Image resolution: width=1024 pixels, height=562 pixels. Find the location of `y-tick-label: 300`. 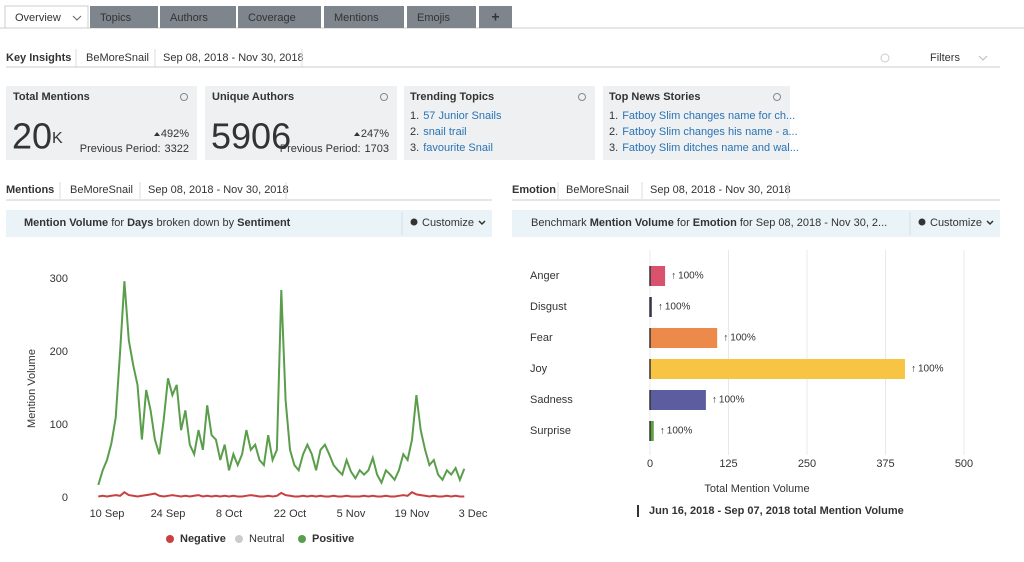

y-tick-label: 300 is located at coordinates (59, 279).